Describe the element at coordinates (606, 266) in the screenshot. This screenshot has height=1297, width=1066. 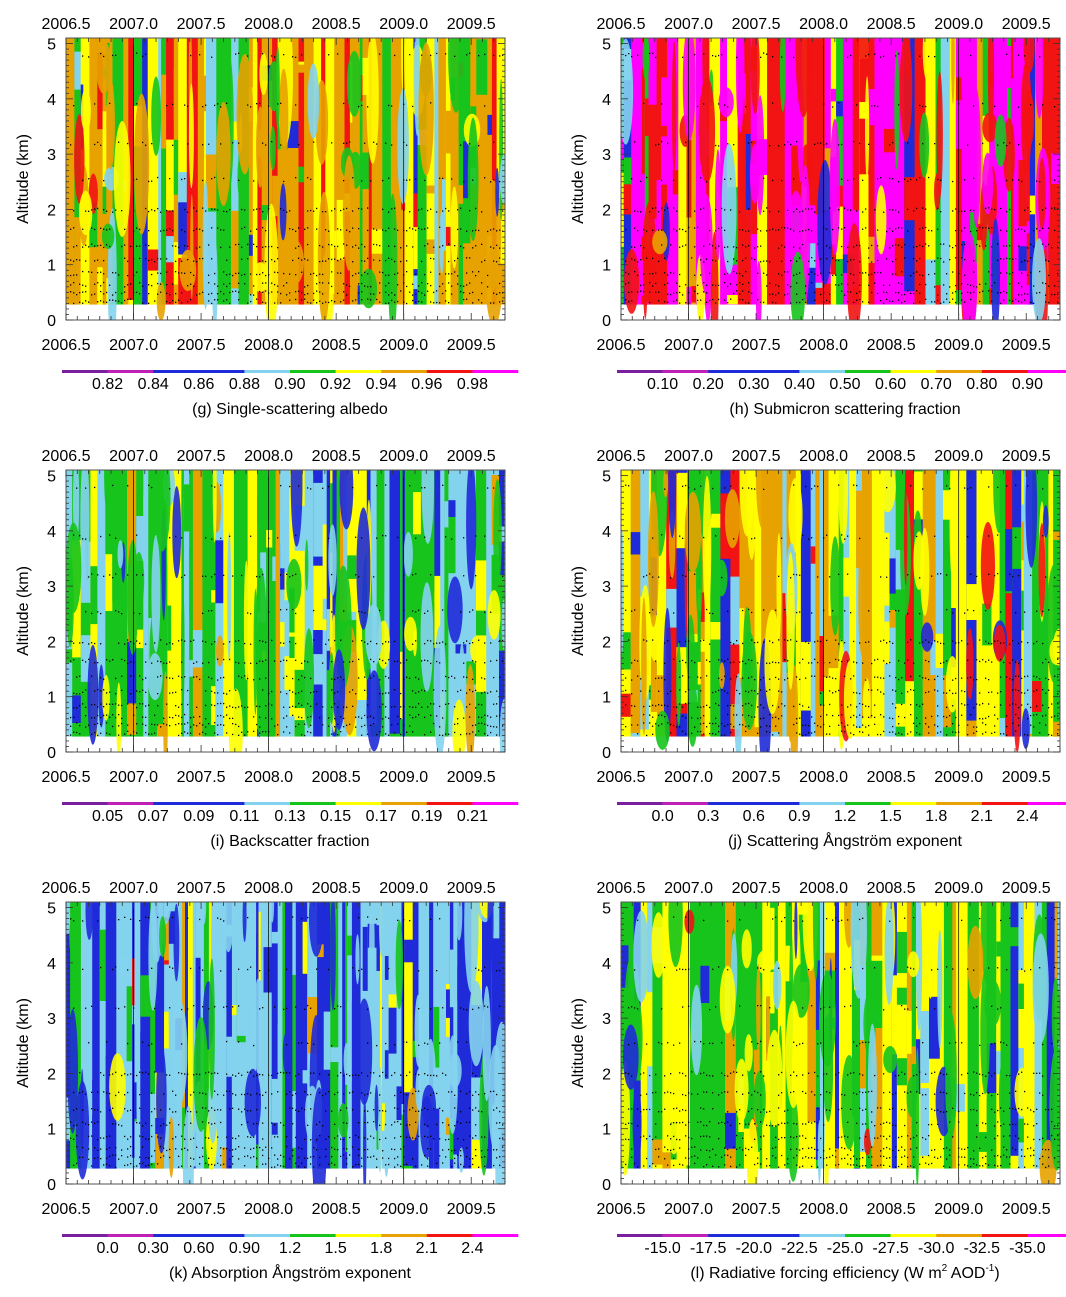
I see `y-tick-label: 1` at that location.